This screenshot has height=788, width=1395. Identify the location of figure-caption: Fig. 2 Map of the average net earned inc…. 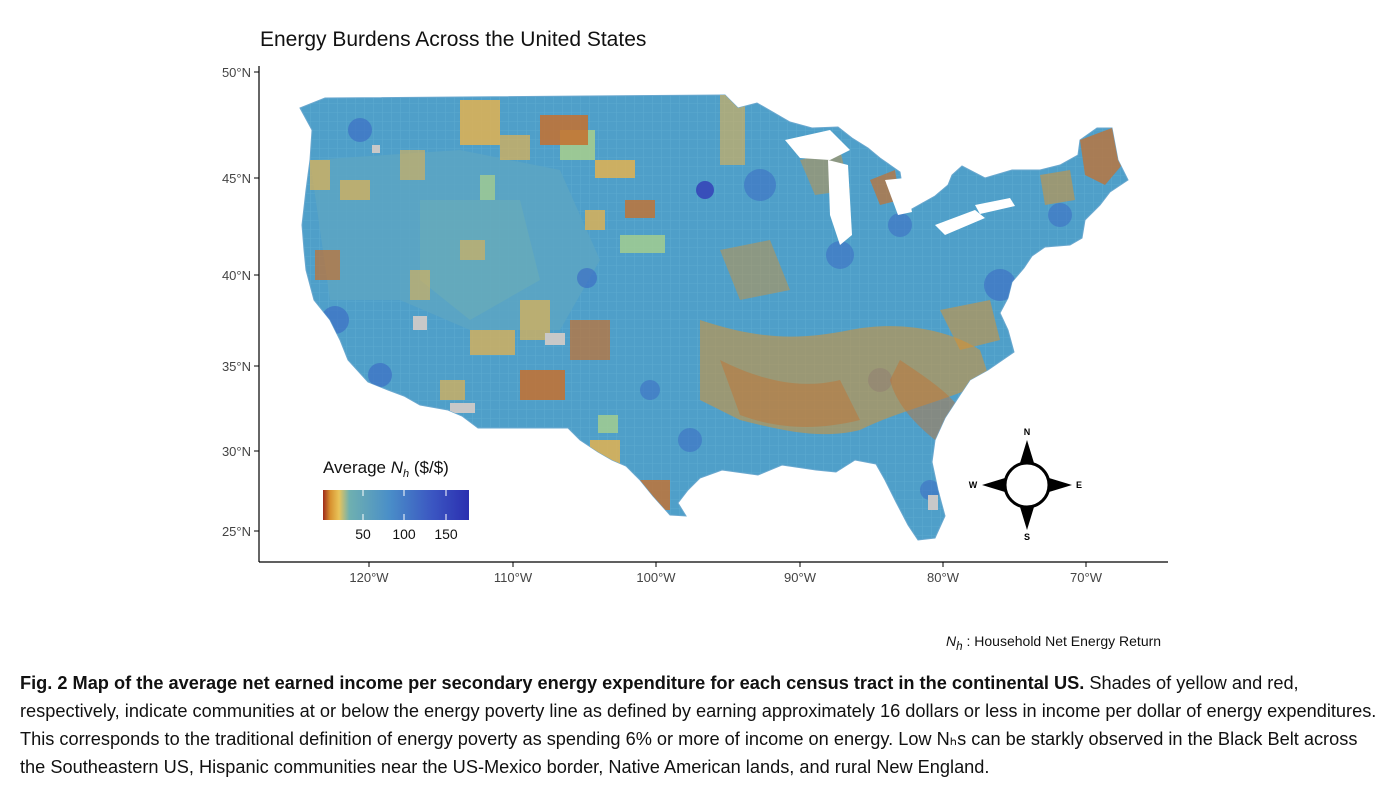
(700, 725).